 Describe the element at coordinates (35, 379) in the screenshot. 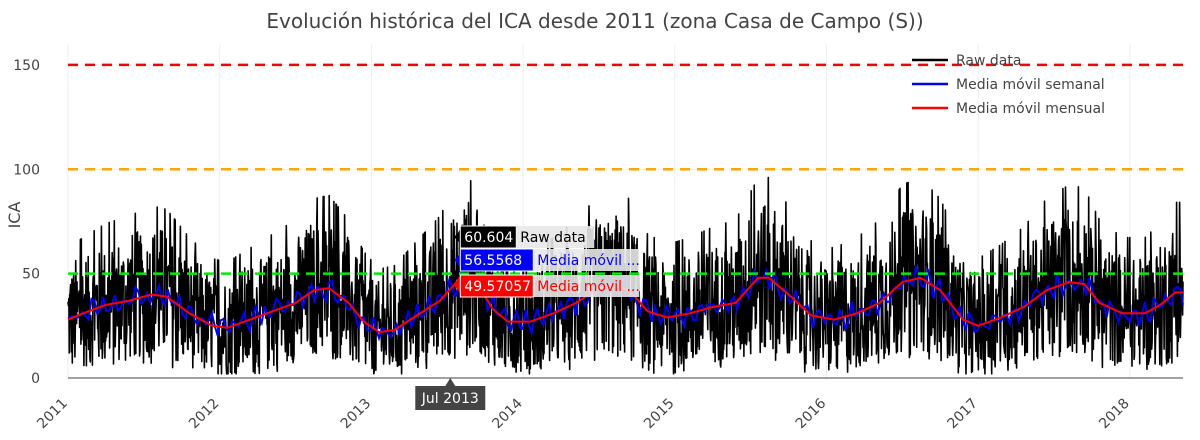

I see `y-tick-label-0: 0` at that location.